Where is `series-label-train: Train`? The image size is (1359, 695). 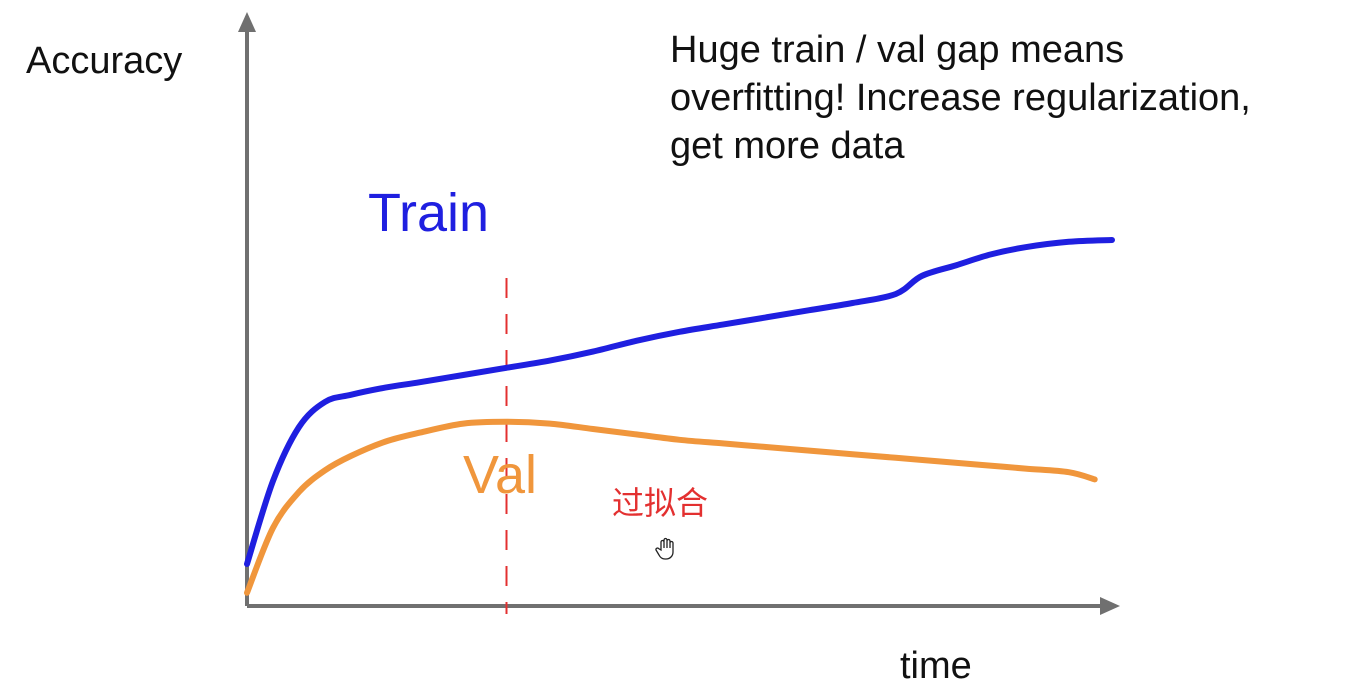
series-label-train: Train is located at coordinates (429, 213).